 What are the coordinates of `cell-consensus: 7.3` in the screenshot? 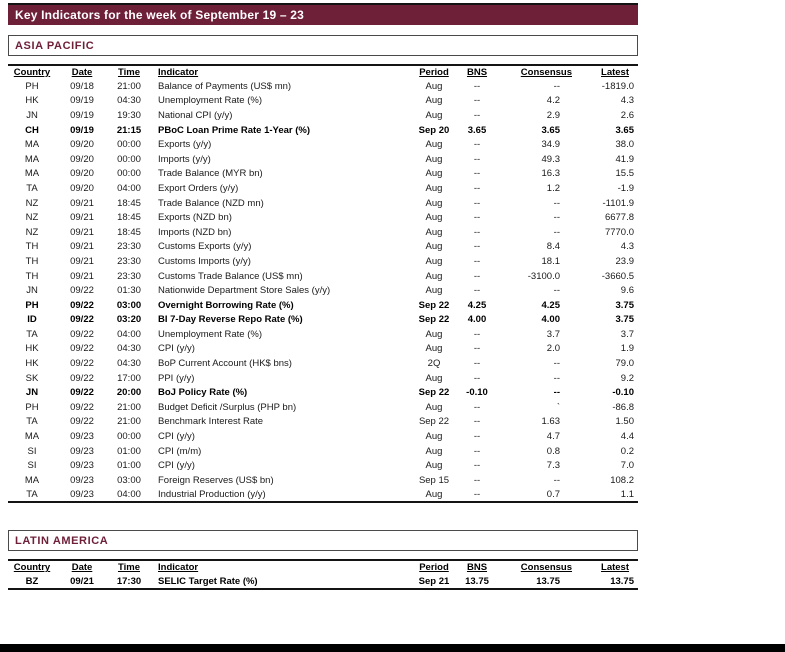 It's located at (553, 466).